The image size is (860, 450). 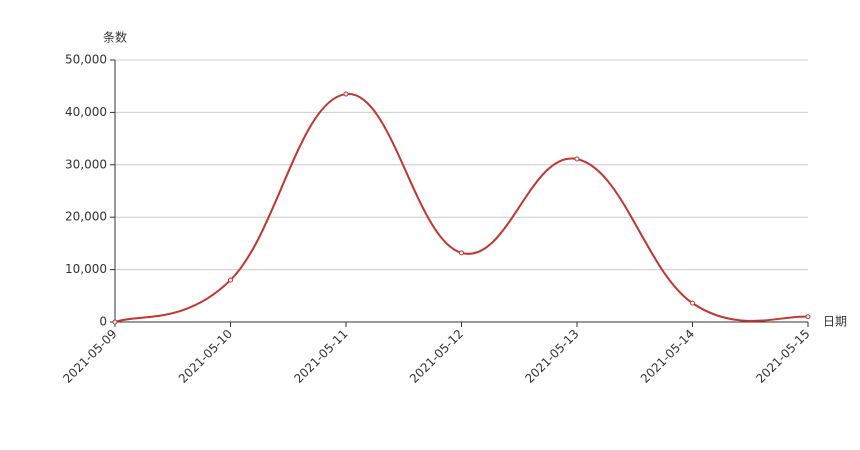 I want to click on x-tick-label: 2021-05-10, so click(x=205, y=356).